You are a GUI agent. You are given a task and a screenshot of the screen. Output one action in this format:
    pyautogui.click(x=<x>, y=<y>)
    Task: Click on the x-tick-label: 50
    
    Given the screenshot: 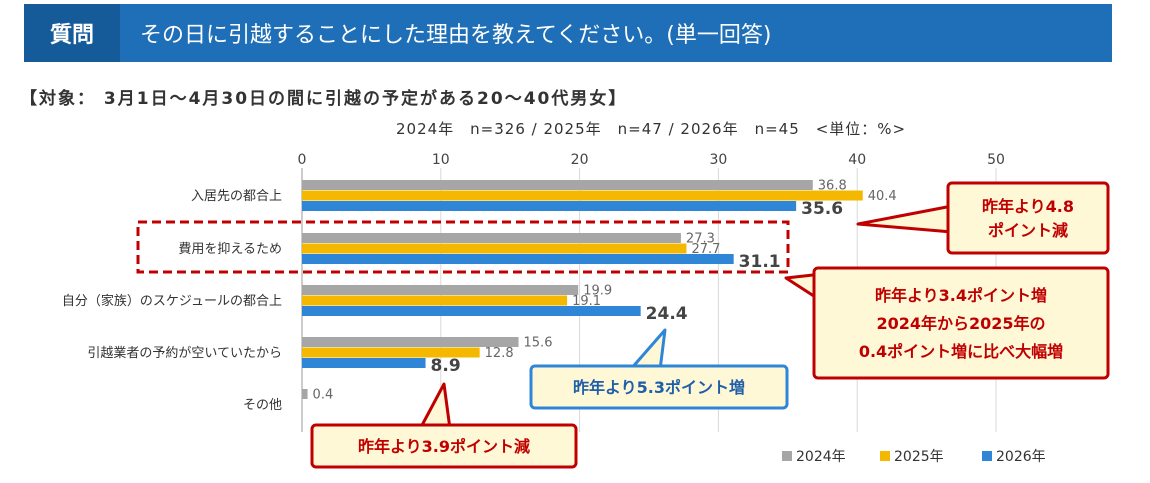 What is the action you would take?
    pyautogui.click(x=996, y=160)
    